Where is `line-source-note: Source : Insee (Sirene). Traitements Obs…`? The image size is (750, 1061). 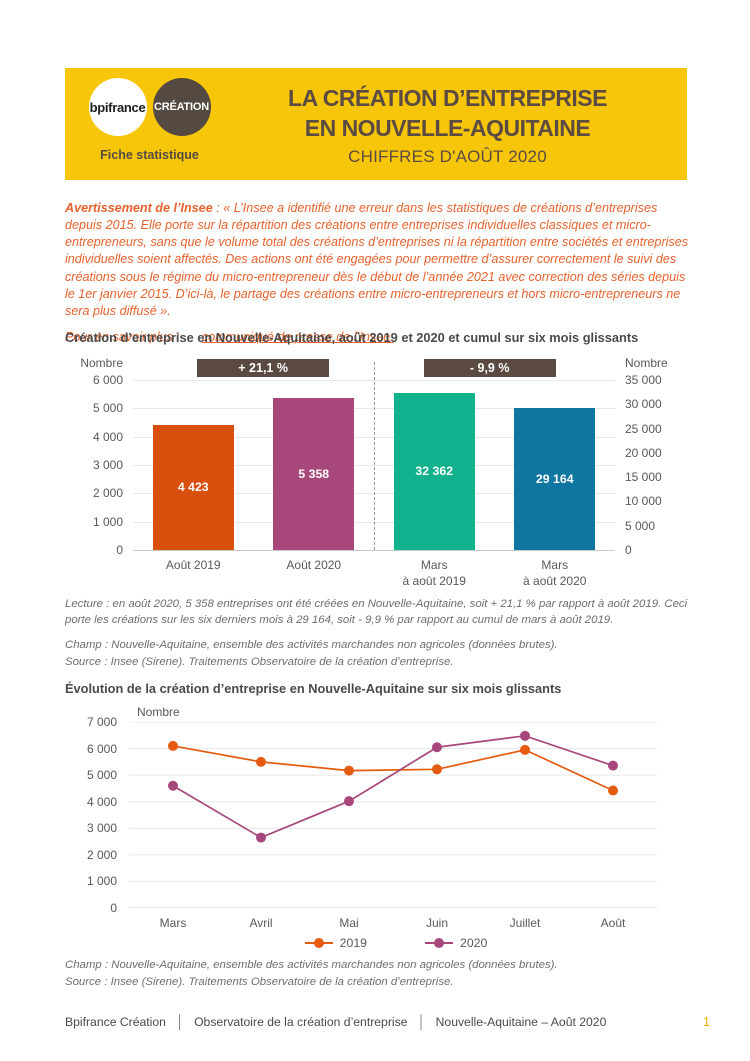
line-source-note: Source : Insee (Sirene). Traitements Obs… is located at coordinates (259, 982).